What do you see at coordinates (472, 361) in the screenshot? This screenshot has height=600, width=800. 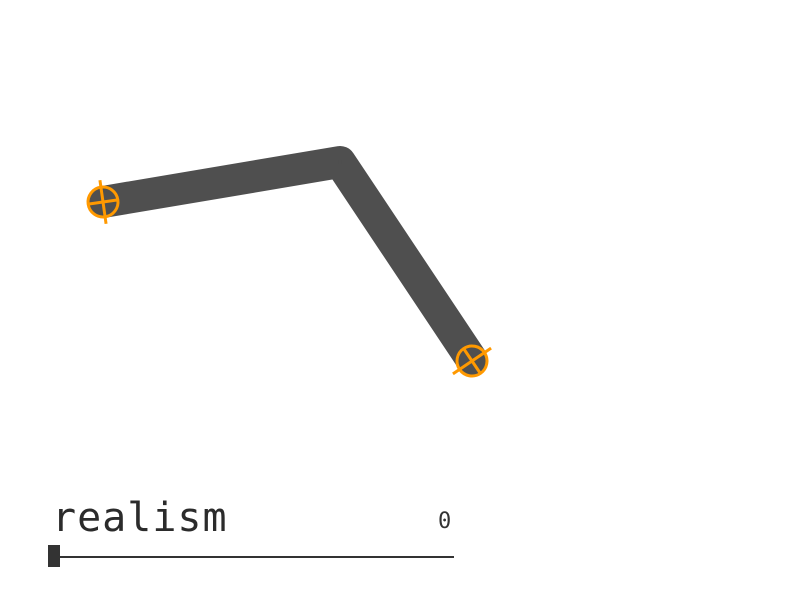 I see `wrist-handle` at bounding box center [472, 361].